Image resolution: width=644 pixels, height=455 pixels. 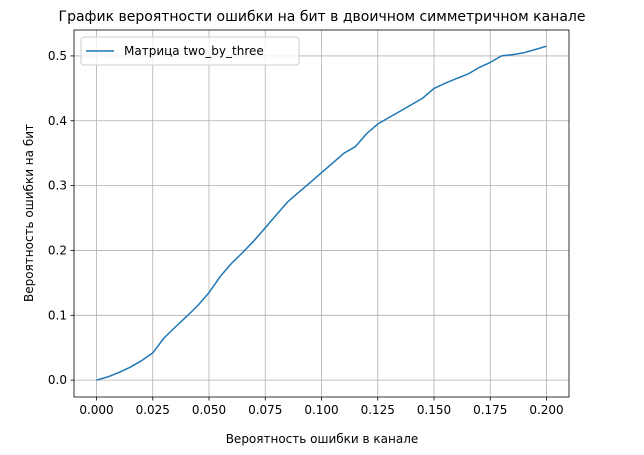 I want to click on x-tick-label: 0.100, so click(x=321, y=410).